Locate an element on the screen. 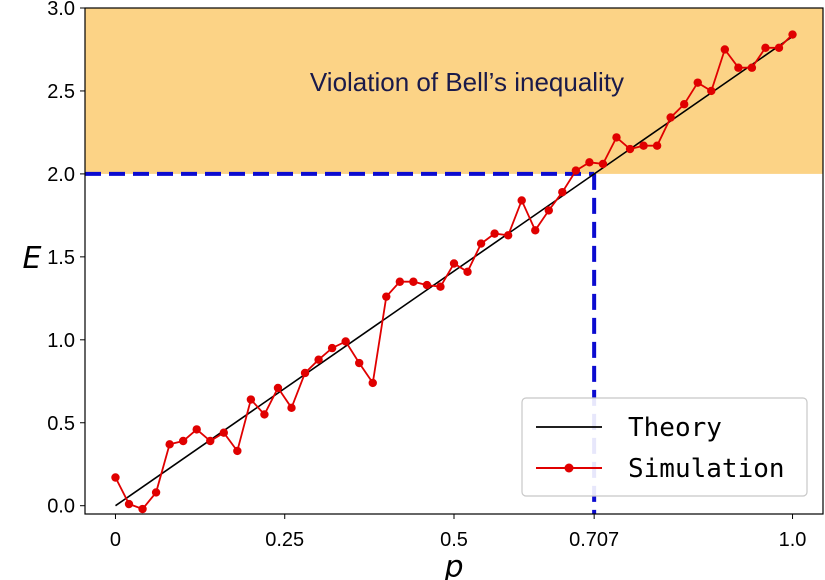 The image size is (825, 580). y-tick-label: 2.5 is located at coordinates (61, 92).